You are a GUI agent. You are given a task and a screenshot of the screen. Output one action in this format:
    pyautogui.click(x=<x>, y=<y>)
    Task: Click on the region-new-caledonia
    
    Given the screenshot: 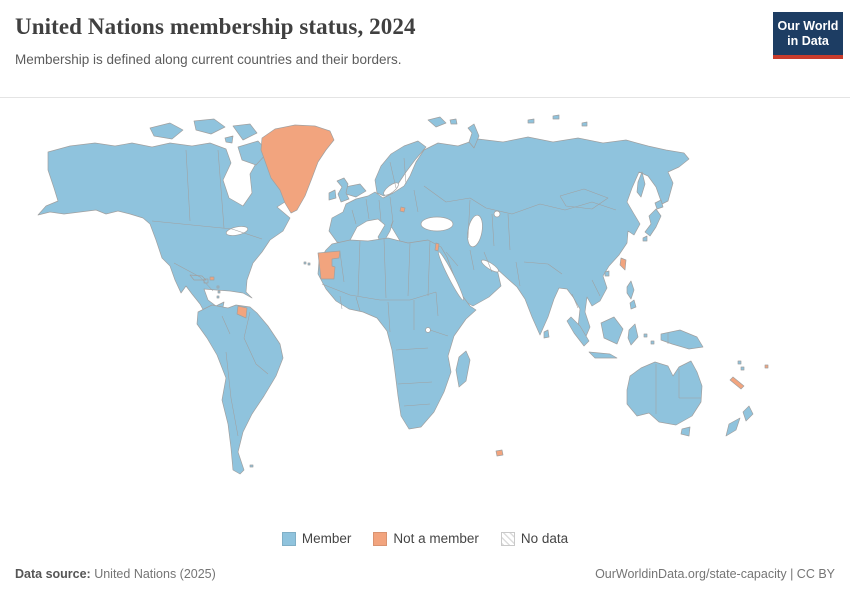 What is the action you would take?
    pyautogui.click(x=737, y=383)
    